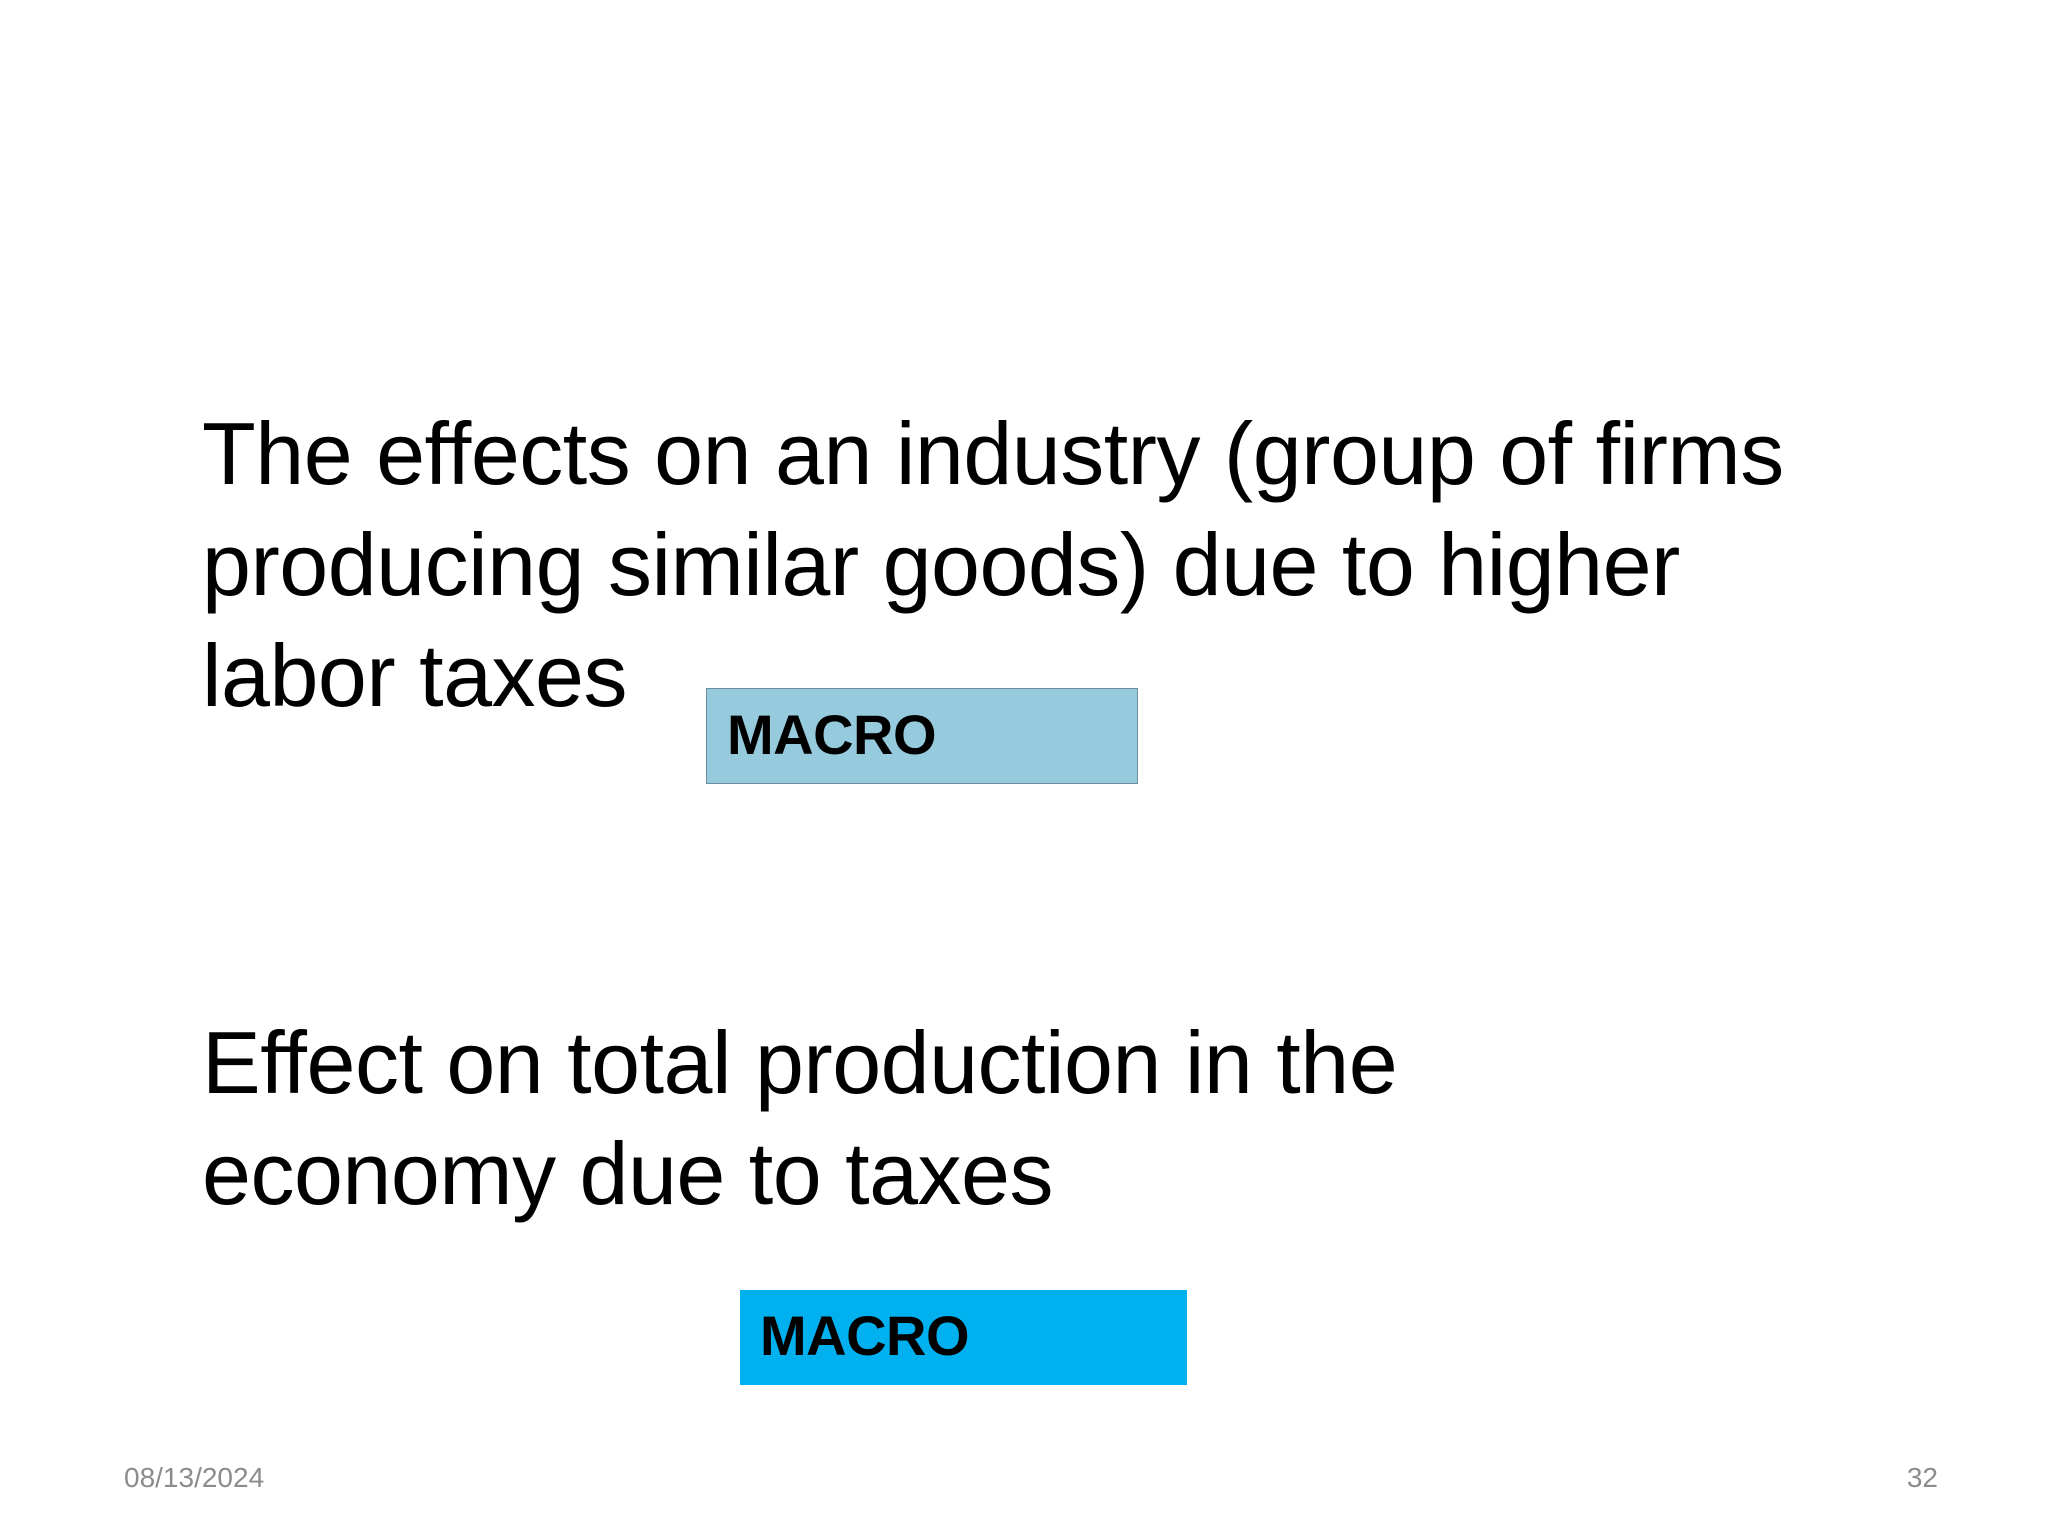 The width and height of the screenshot is (2048, 1536). What do you see at coordinates (627, 1173) in the screenshot?
I see `statement-line: economy due to taxes` at bounding box center [627, 1173].